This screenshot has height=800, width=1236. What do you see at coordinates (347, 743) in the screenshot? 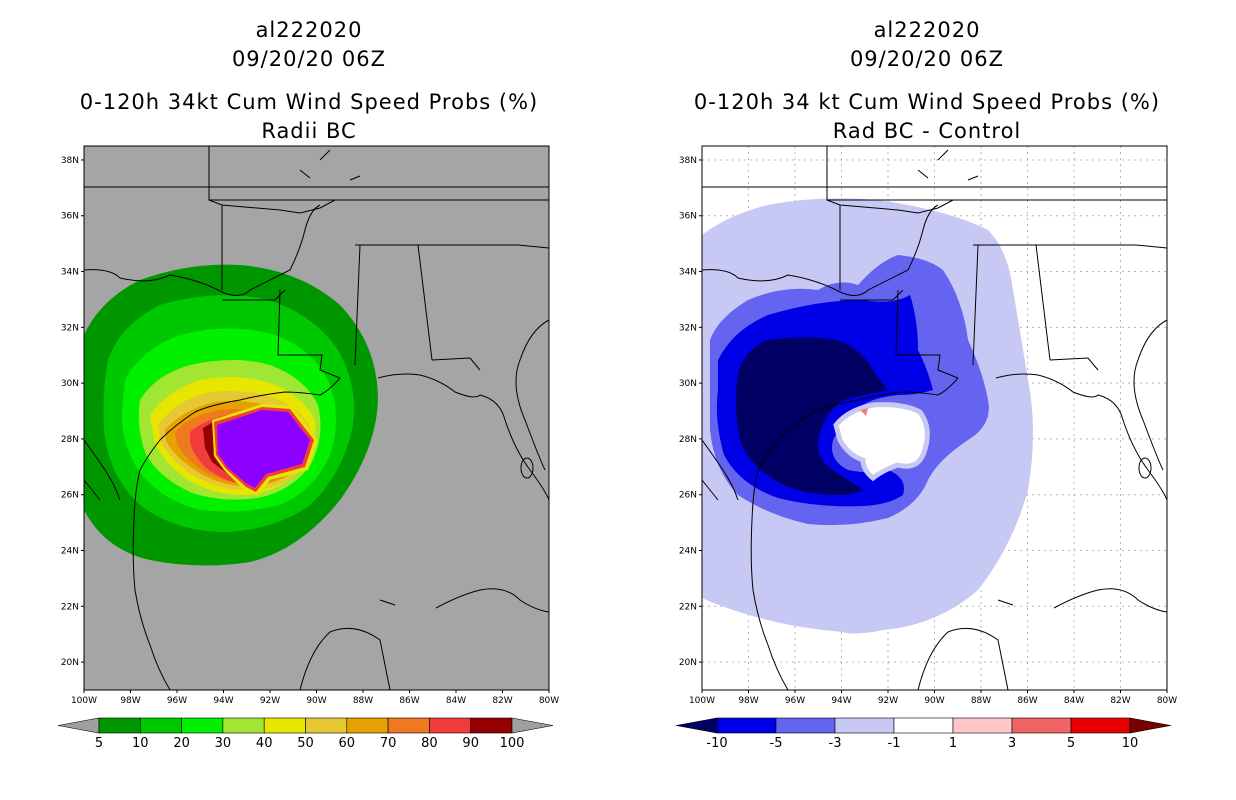
I see `colorbar-label: 60` at bounding box center [347, 743].